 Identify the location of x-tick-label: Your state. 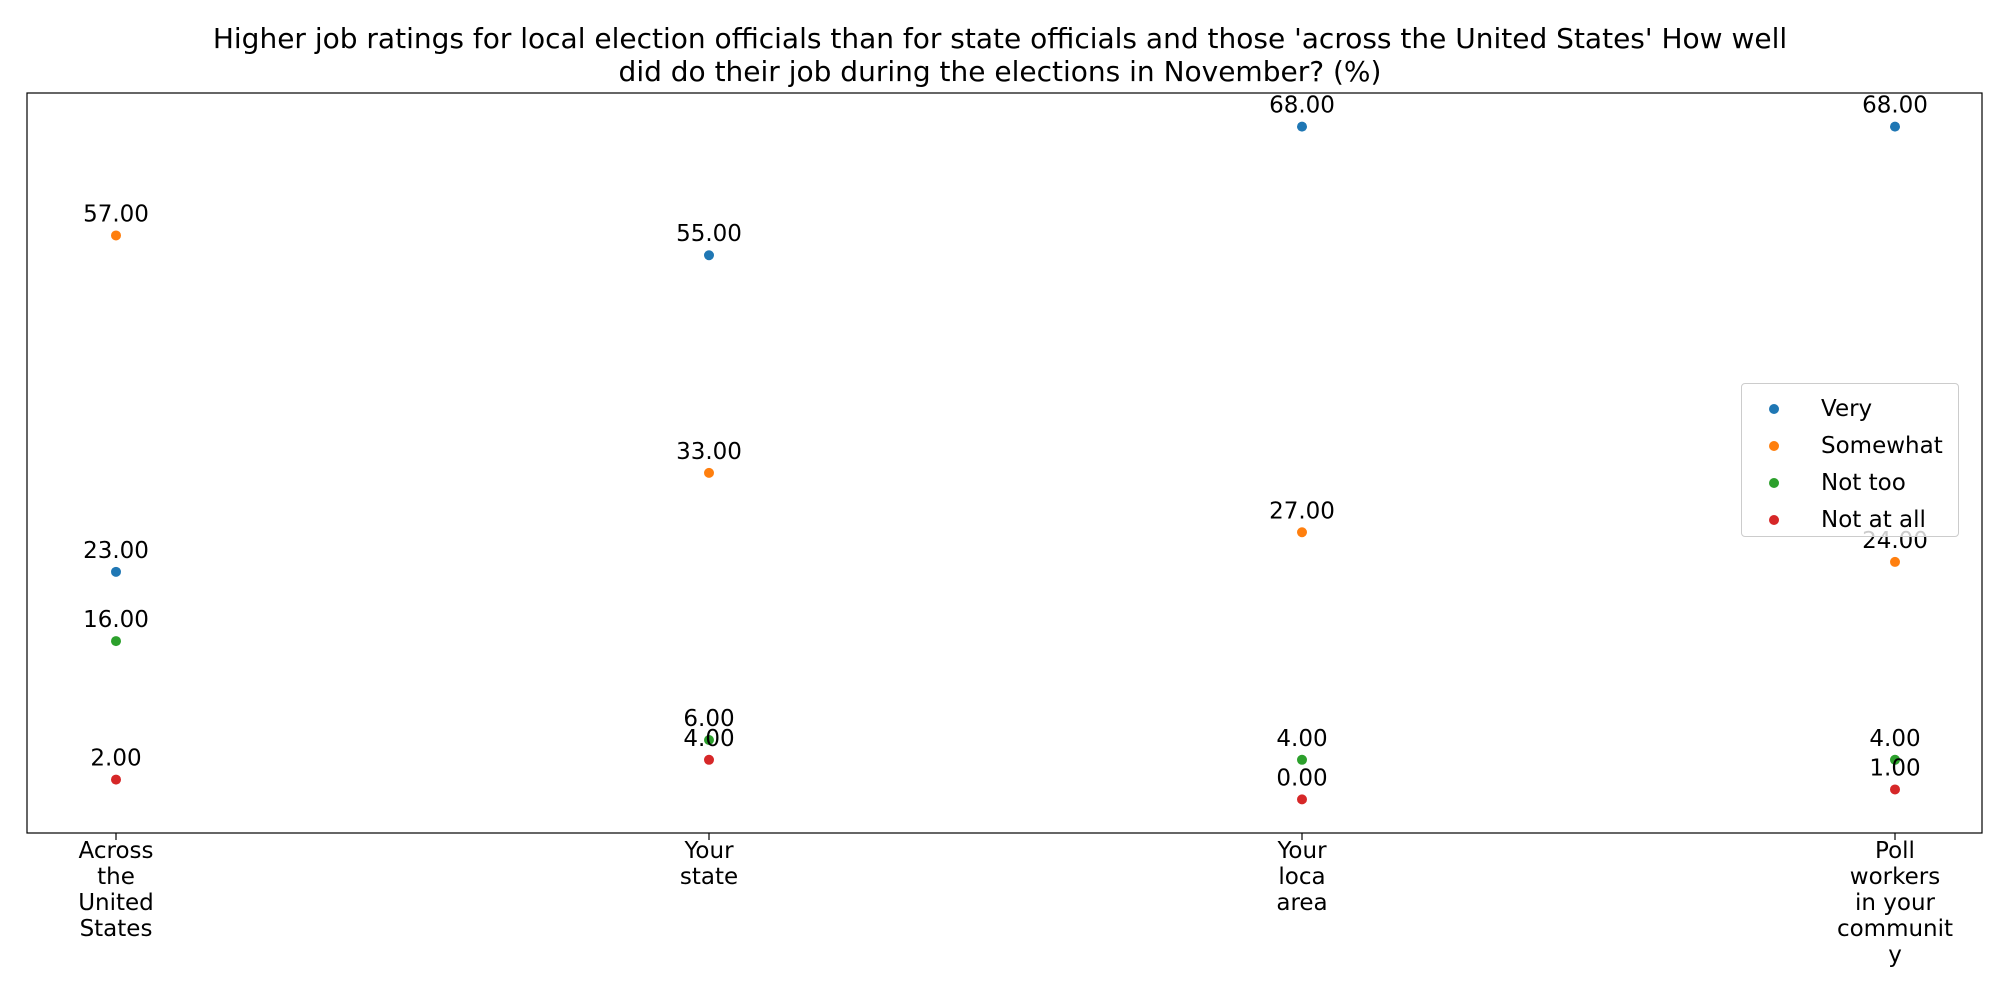
(709, 864).